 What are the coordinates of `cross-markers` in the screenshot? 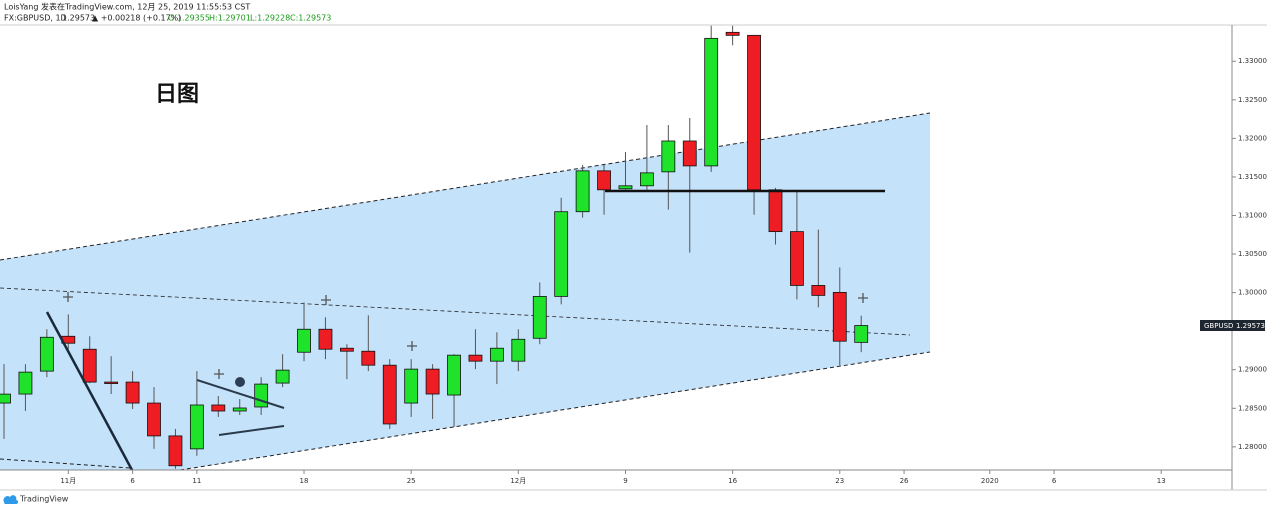 It's located at (465, 335).